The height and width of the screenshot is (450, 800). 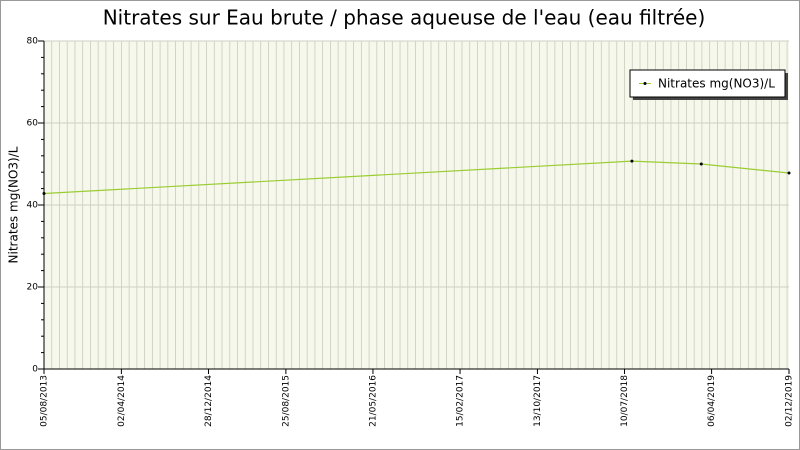 I want to click on x-tick-label: 13/10/2017, so click(x=538, y=401).